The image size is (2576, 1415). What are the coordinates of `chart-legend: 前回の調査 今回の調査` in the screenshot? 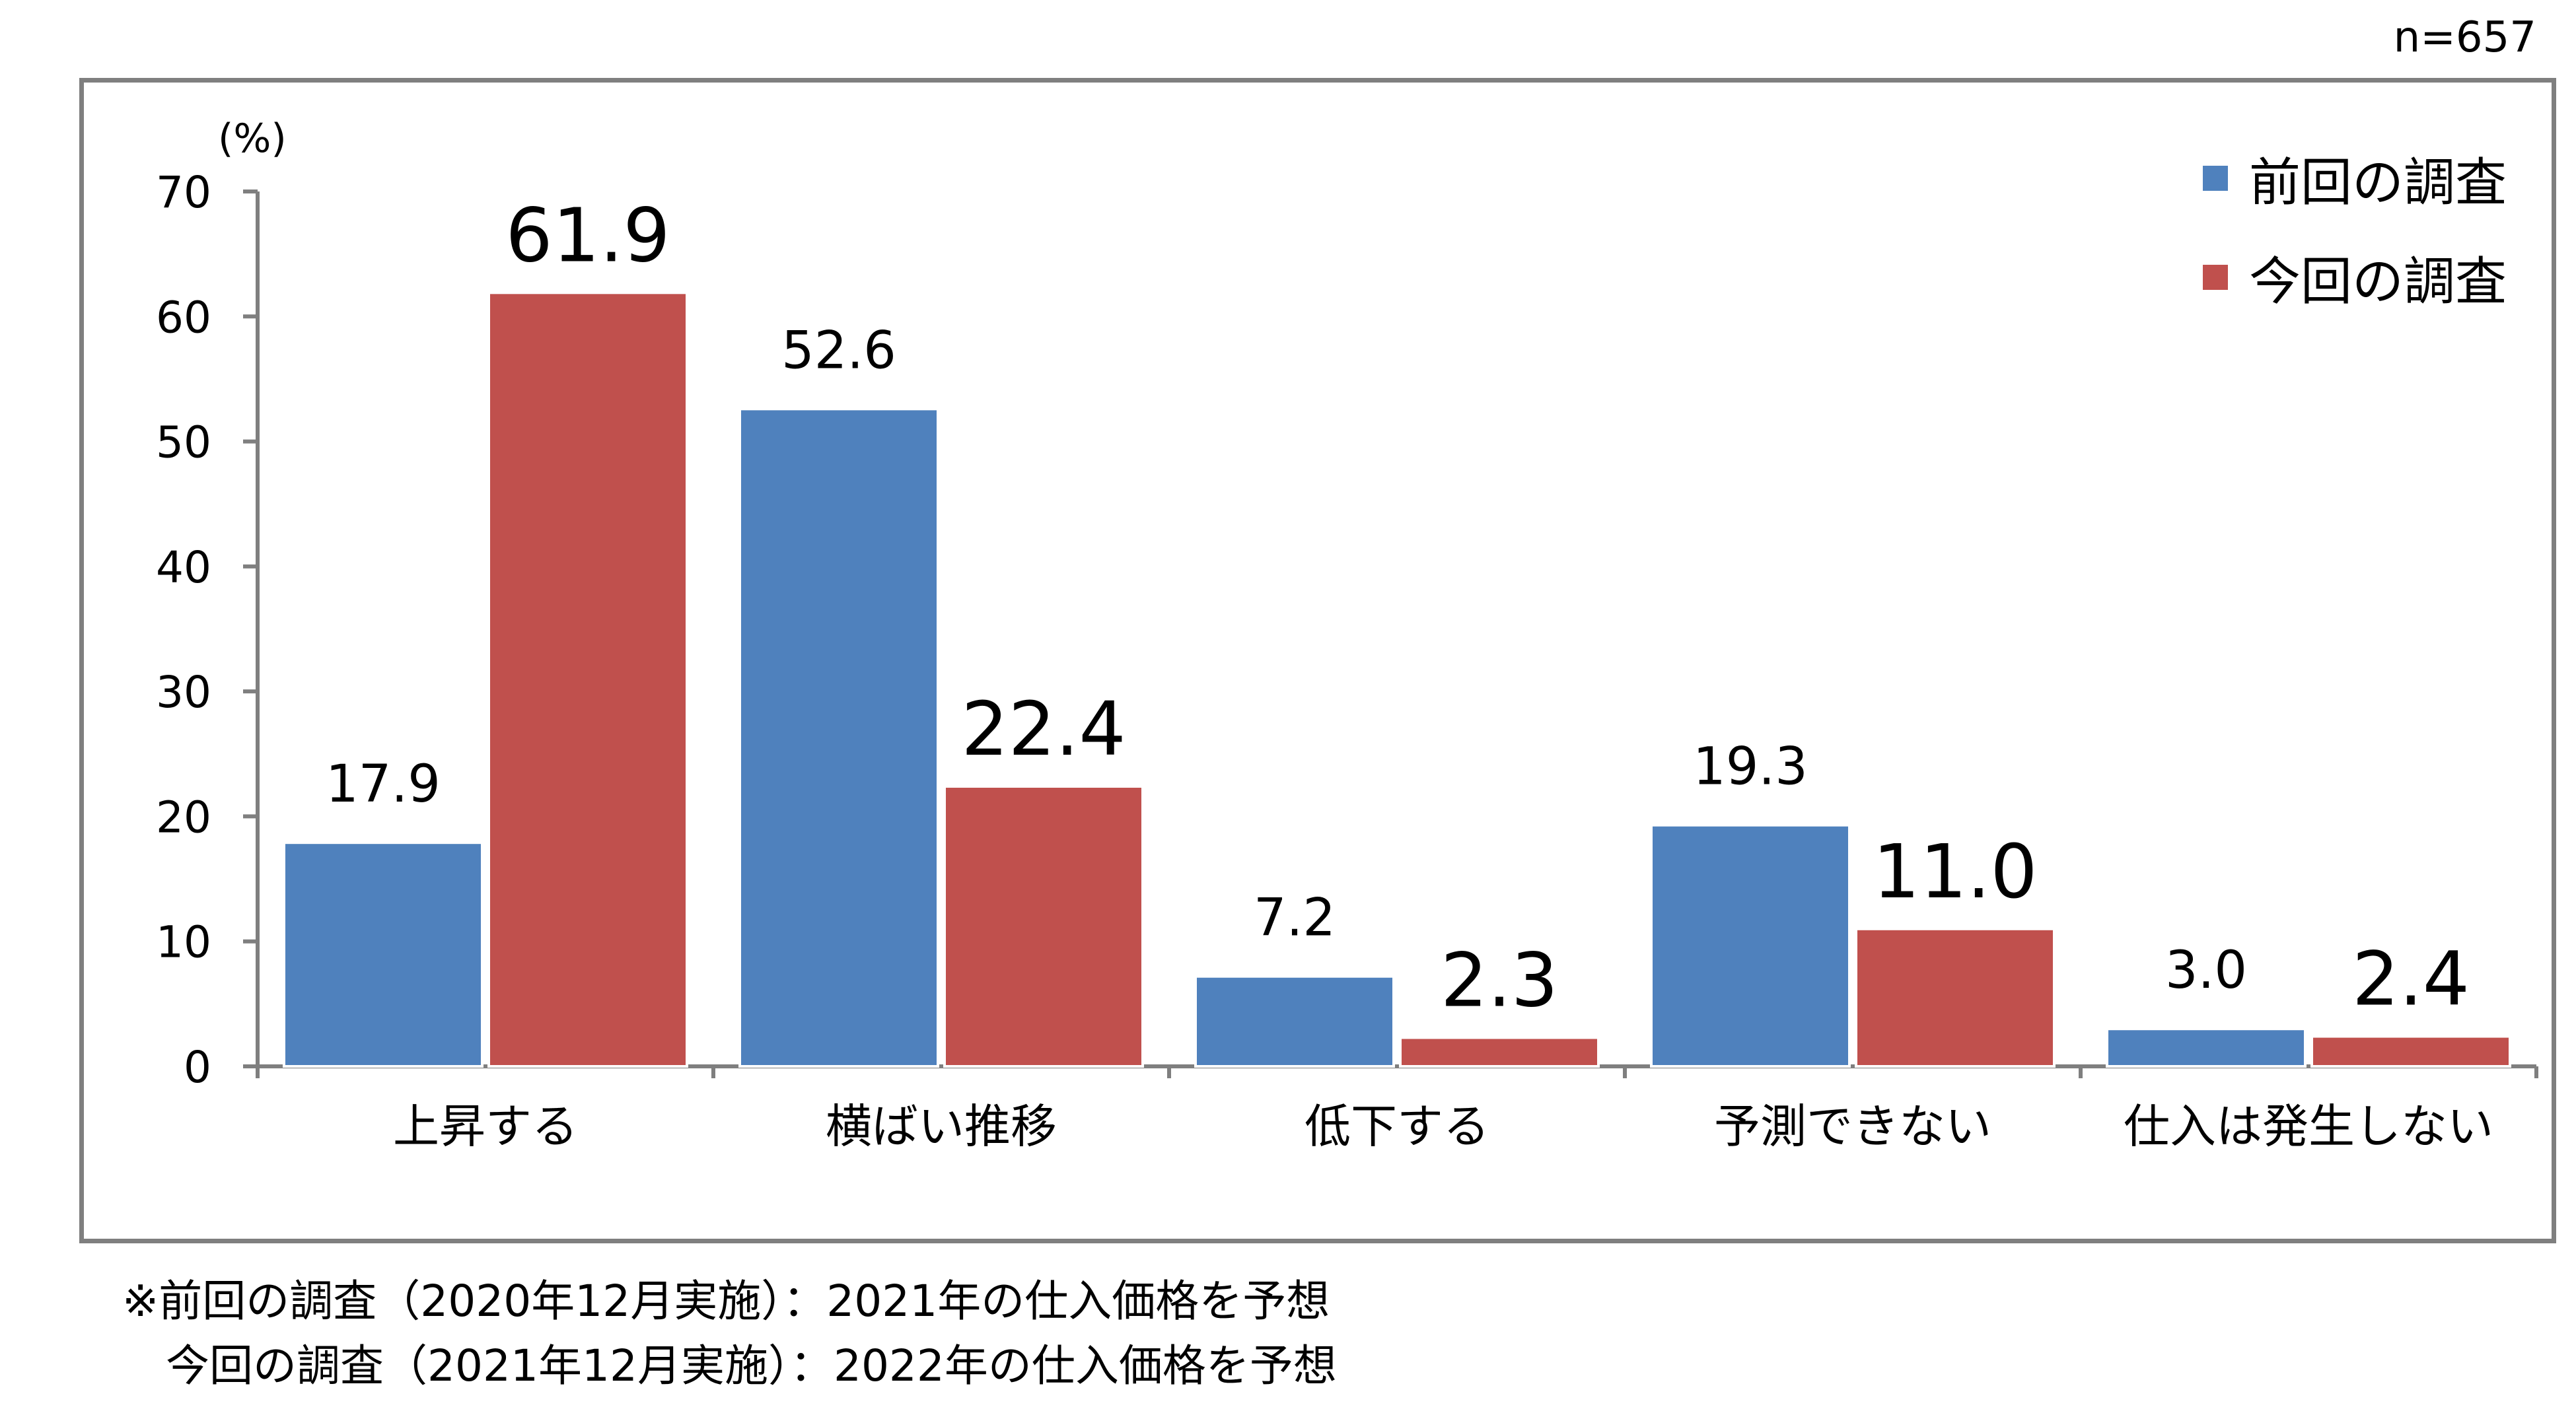 It's located at (2355, 228).